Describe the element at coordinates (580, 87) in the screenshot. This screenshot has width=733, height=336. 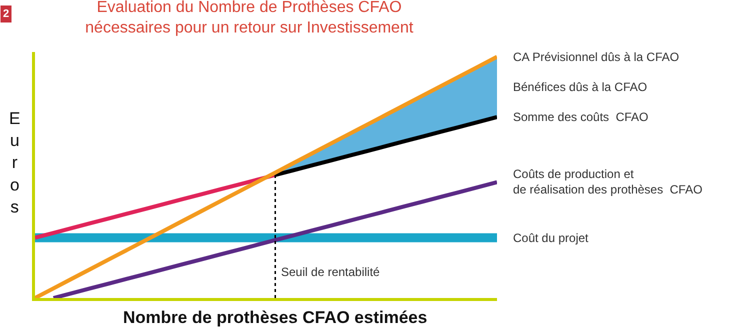
I see `series-label: Bénéfices dûs à la CFAO` at that location.